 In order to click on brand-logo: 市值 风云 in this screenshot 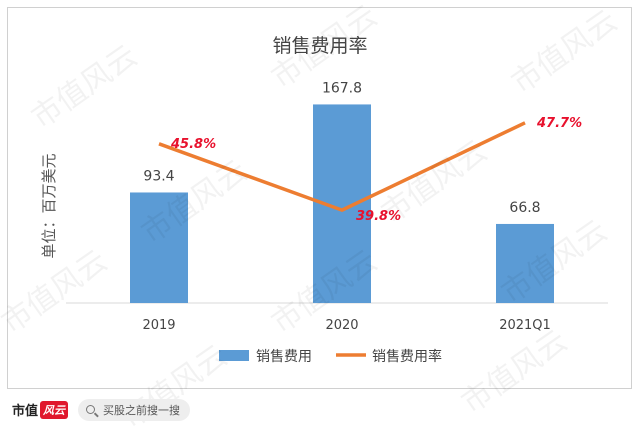, I will do `click(40, 409)`.